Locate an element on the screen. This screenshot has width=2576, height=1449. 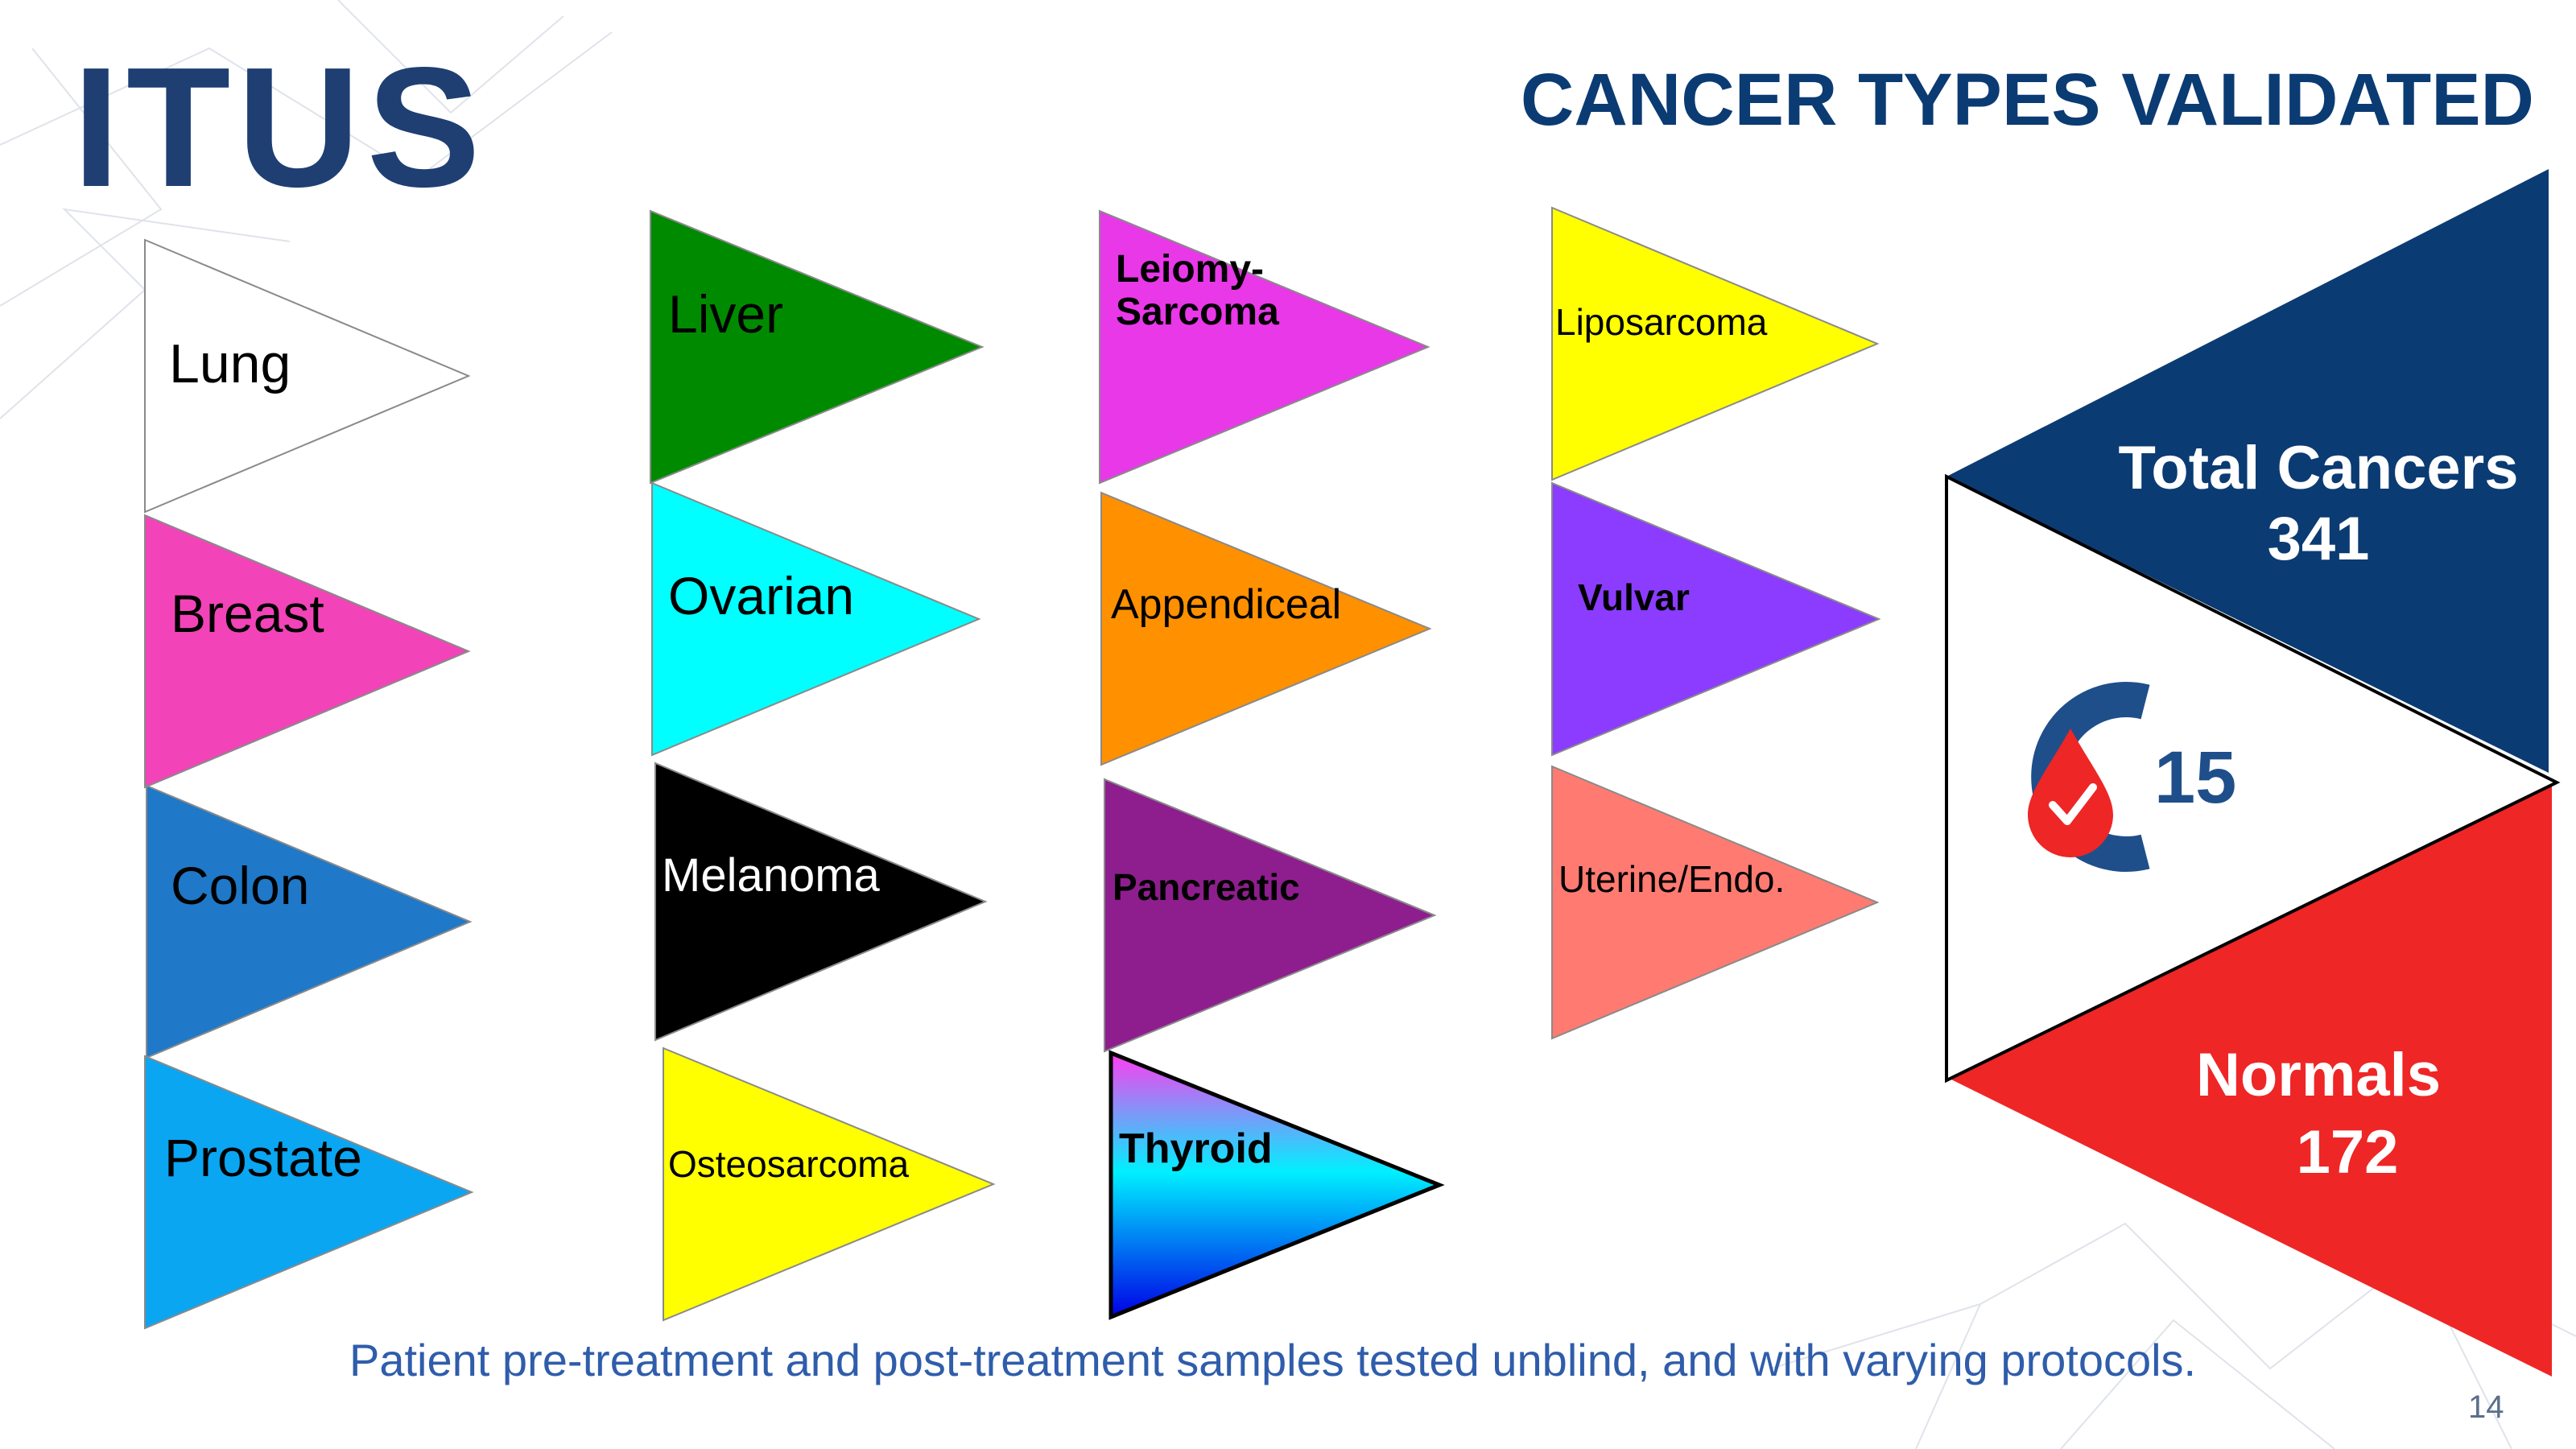
pennant-vulvar is located at coordinates (1716, 619).